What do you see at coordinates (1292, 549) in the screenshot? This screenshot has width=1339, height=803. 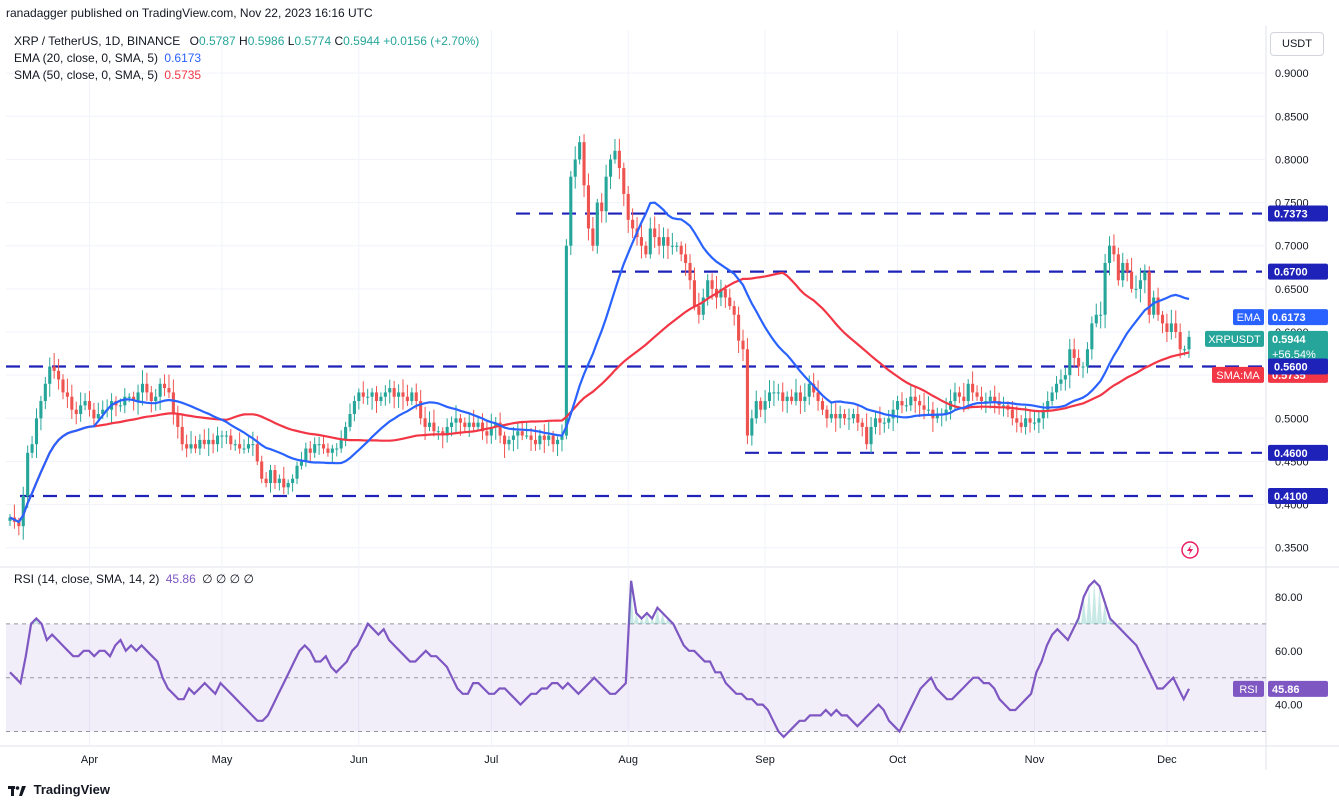 I see `price-tick-label: 0.3500` at bounding box center [1292, 549].